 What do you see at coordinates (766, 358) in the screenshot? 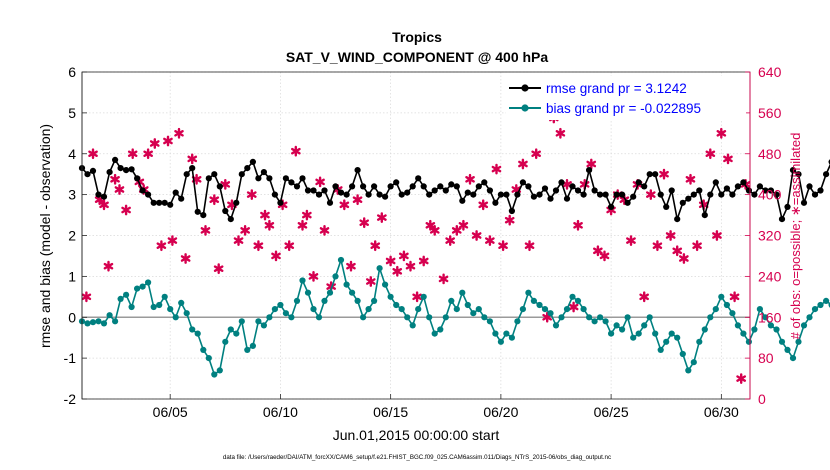
I see `right-y-tick-label: 80` at bounding box center [766, 358].